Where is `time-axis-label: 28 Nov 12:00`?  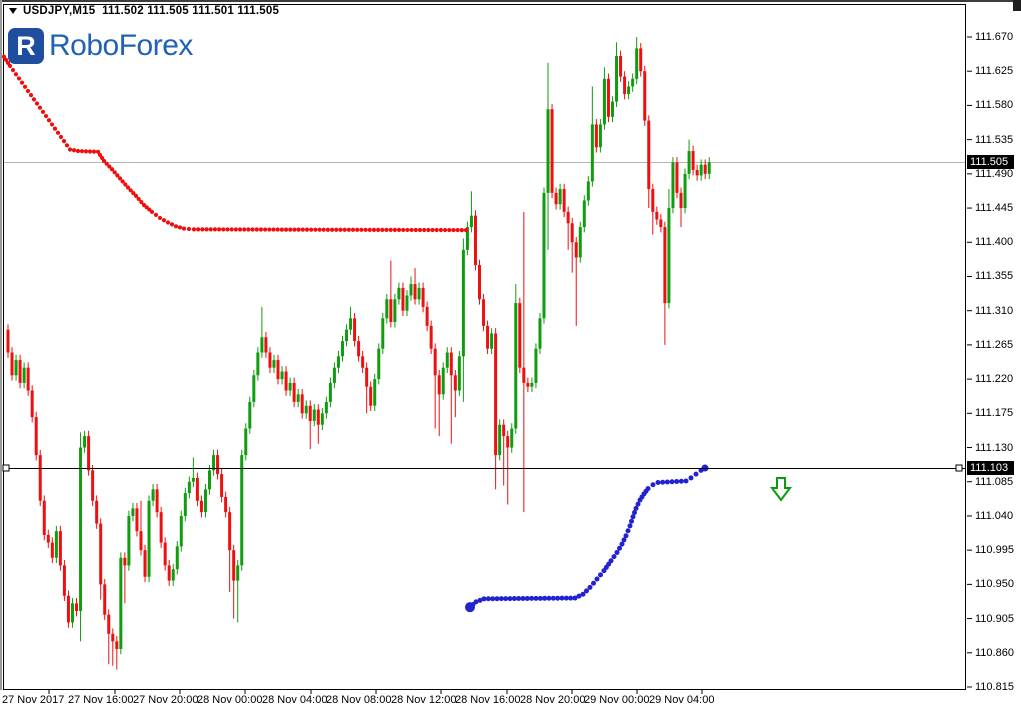 time-axis-label: 28 Nov 12:00 is located at coordinates (424, 700).